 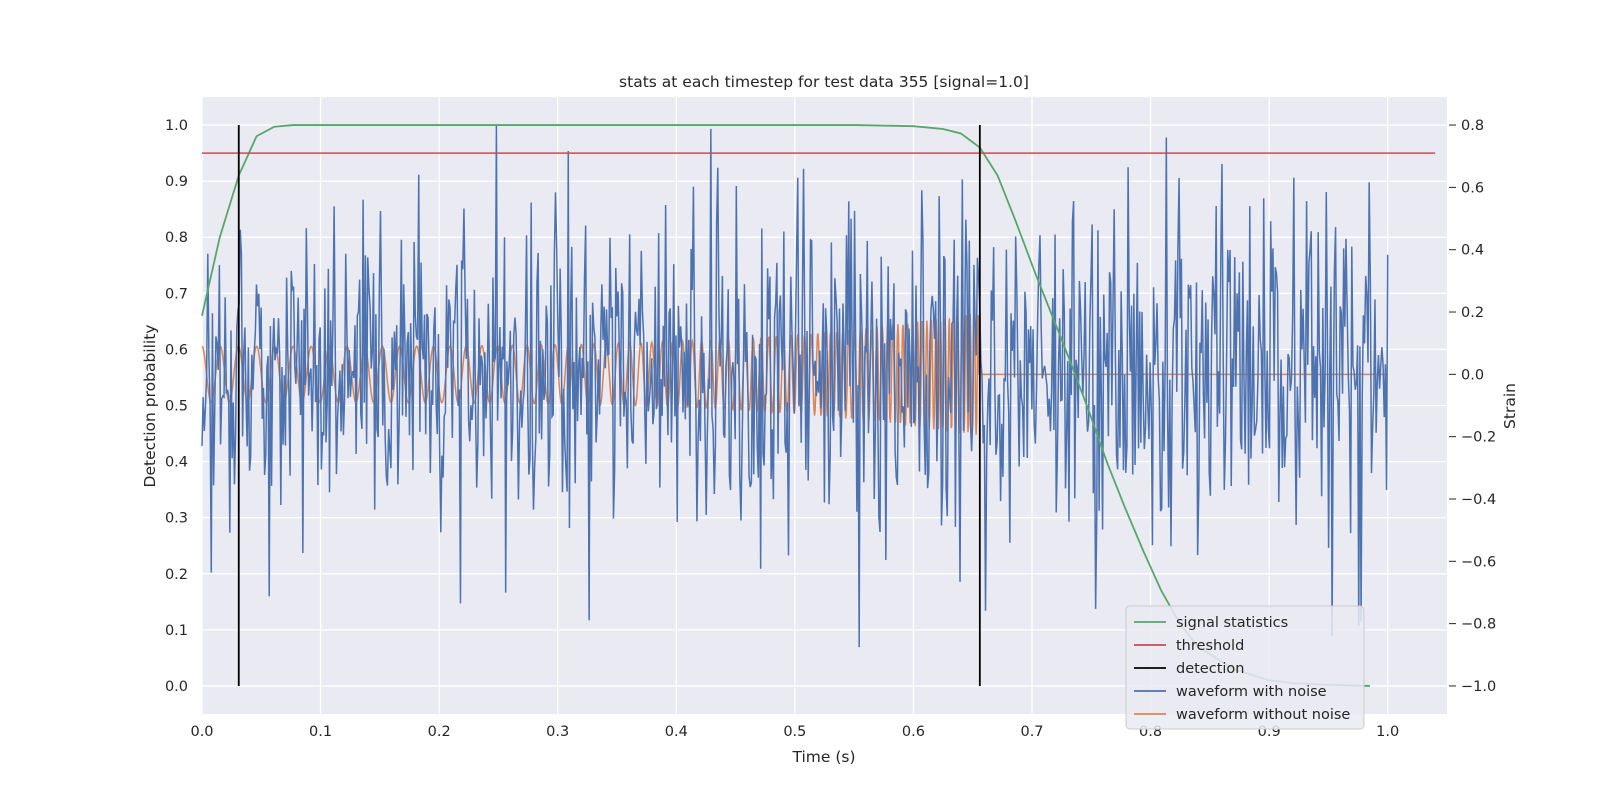 What do you see at coordinates (1472, 406) in the screenshot?
I see `y-axis-right: −1.0 −0.8 −0.6 −0.4 −0.2 0.0 0.2 0.4 0.6 0.8` at bounding box center [1472, 406].